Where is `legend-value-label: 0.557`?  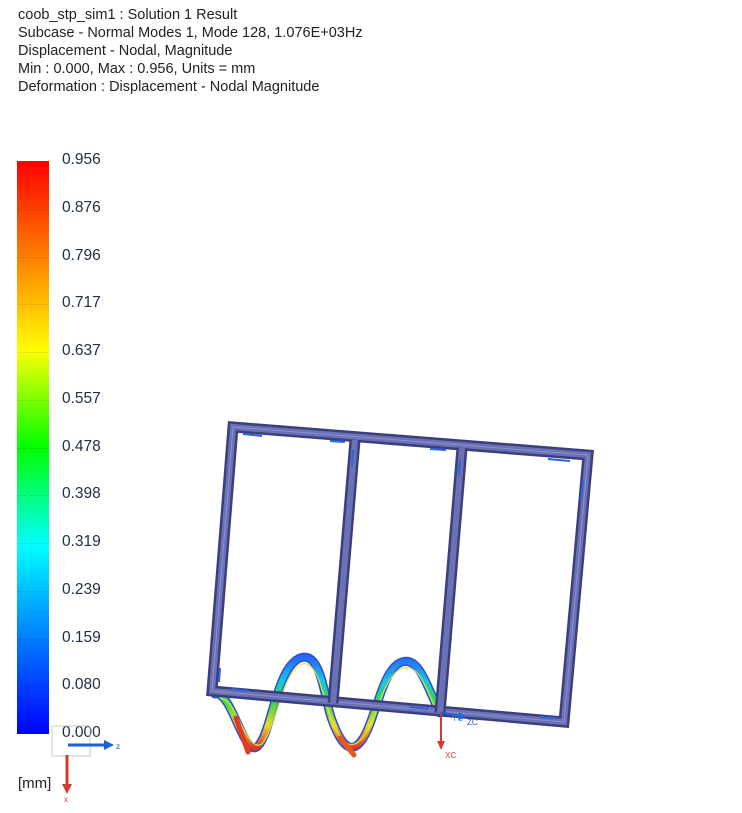
legend-value-label: 0.557 is located at coordinates (81, 398).